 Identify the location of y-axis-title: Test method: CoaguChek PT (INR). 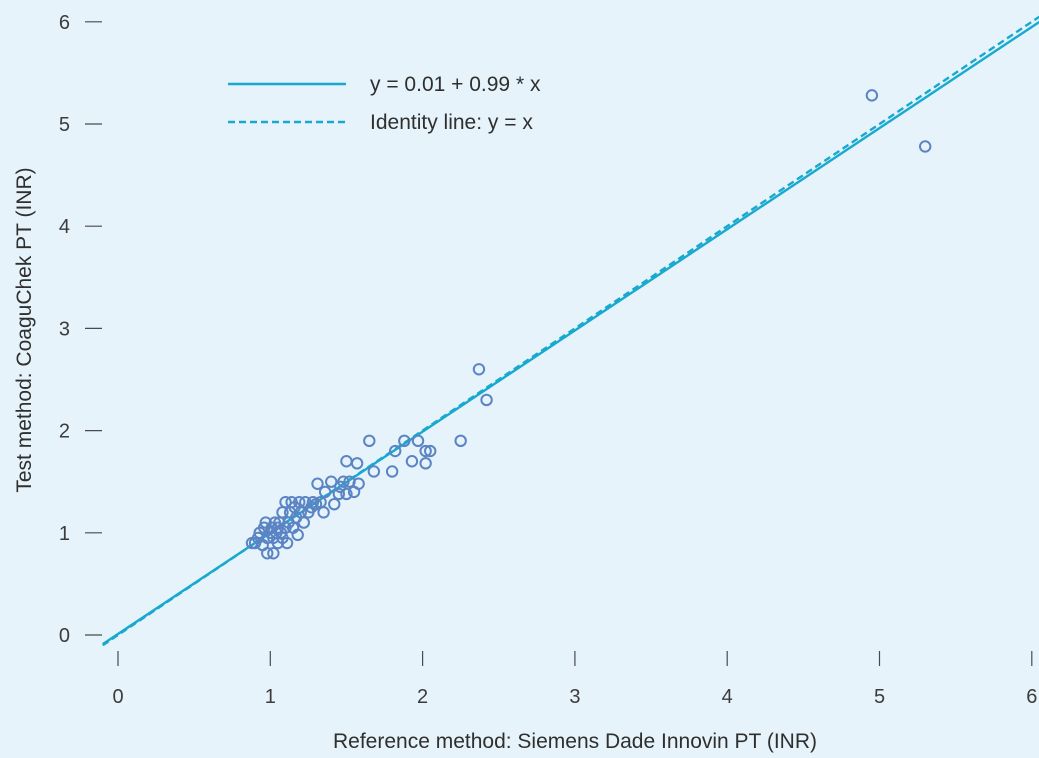
(24, 329).